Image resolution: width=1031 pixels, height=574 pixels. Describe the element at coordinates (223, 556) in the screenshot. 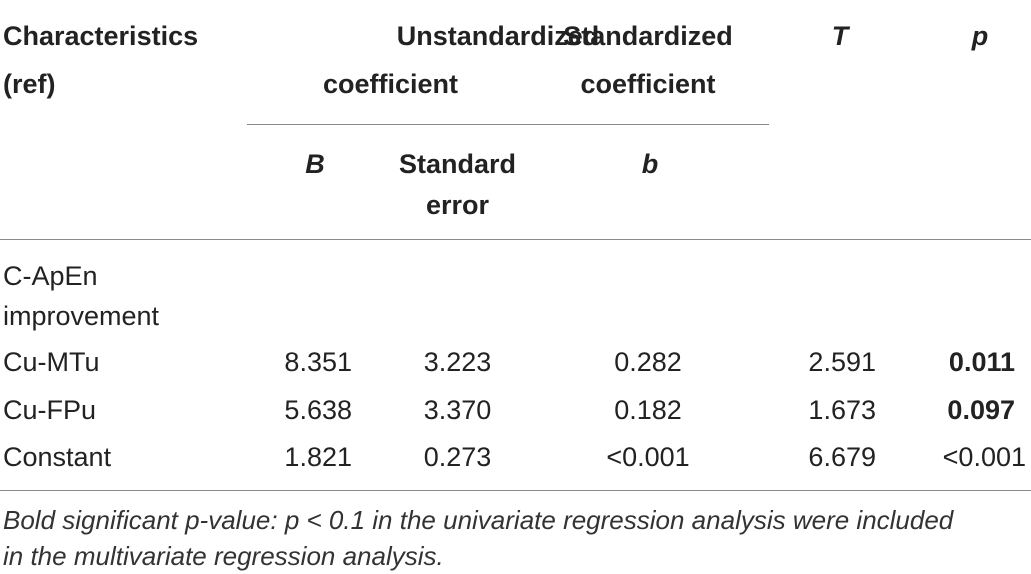

I see `footnote-line2: in the multivariate regression analysis.` at that location.